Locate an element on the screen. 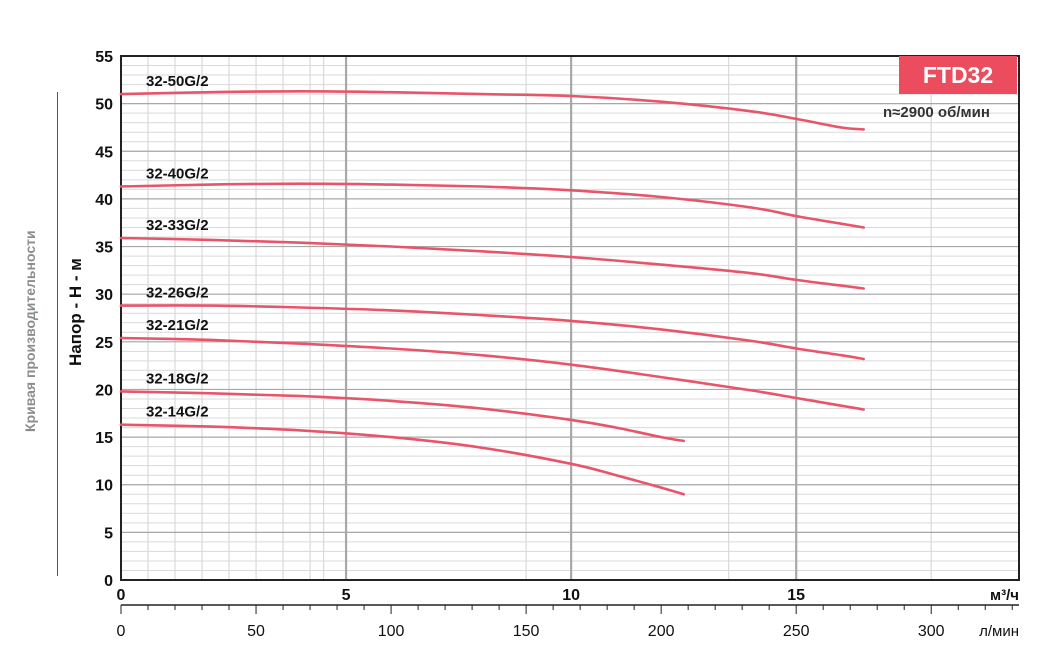 The image size is (1049, 648). y-tick-label: 25 is located at coordinates (104, 343).